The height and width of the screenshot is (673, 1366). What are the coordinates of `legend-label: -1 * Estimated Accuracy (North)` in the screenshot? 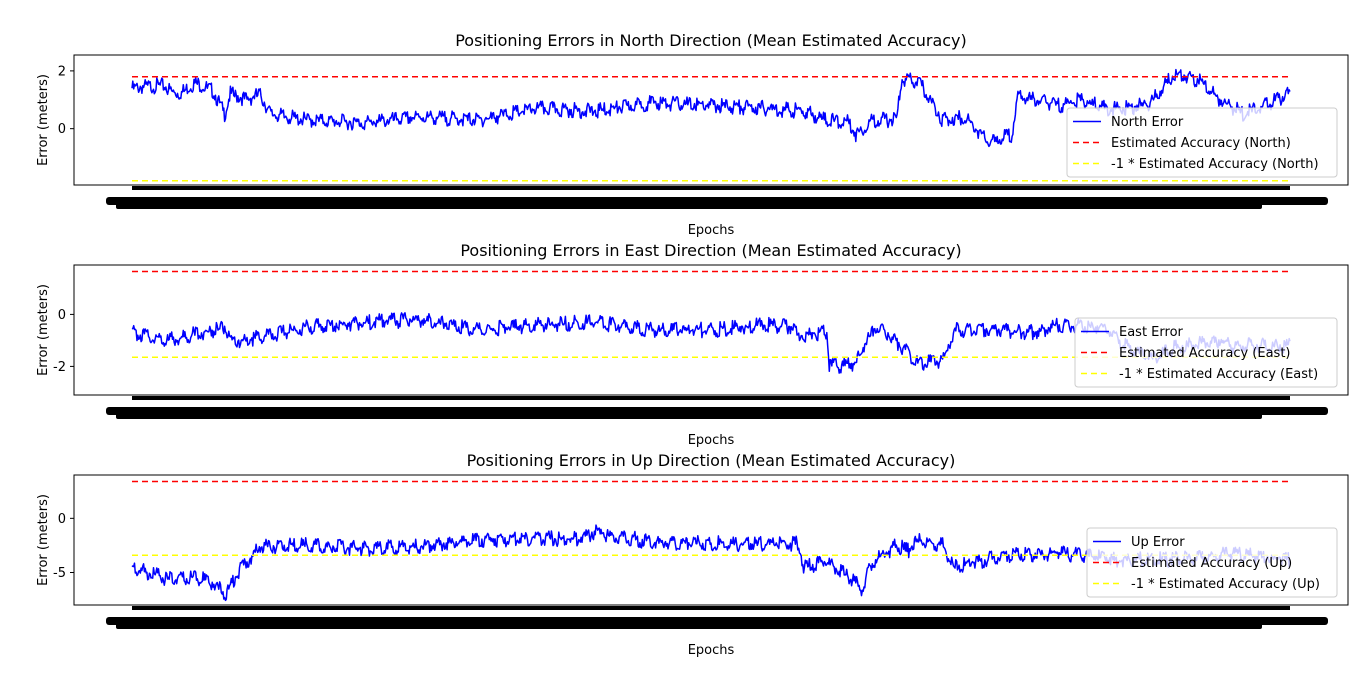 It's located at (1215, 164).